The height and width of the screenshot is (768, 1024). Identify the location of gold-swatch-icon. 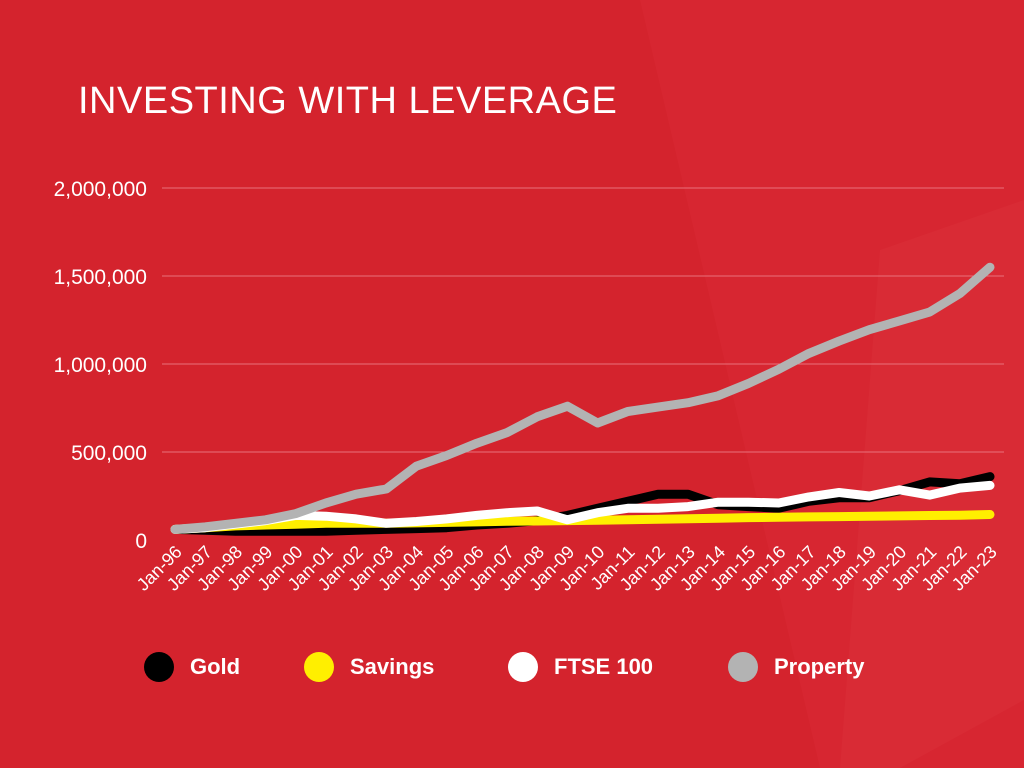
(159, 667).